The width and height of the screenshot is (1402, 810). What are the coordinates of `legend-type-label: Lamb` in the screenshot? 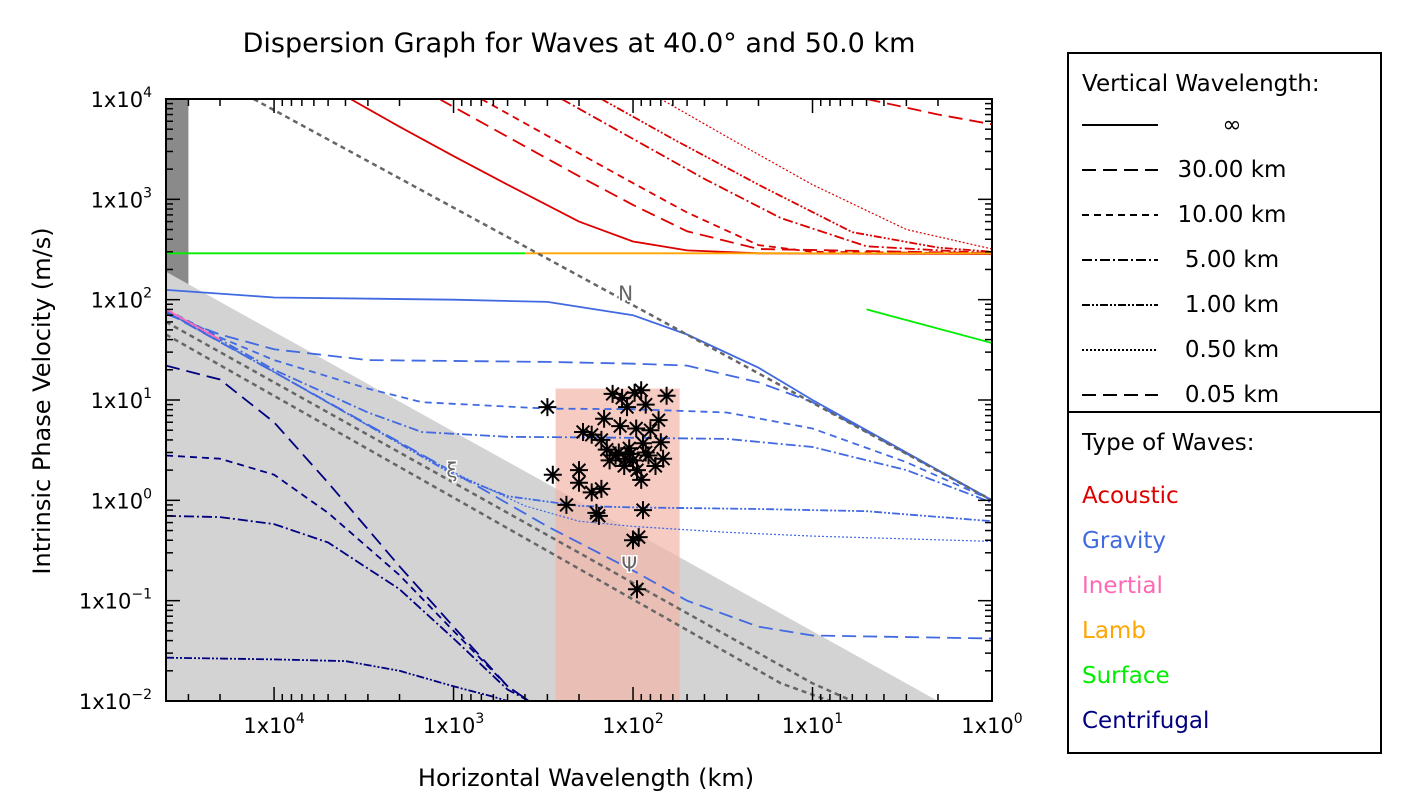 It's located at (1114, 631).